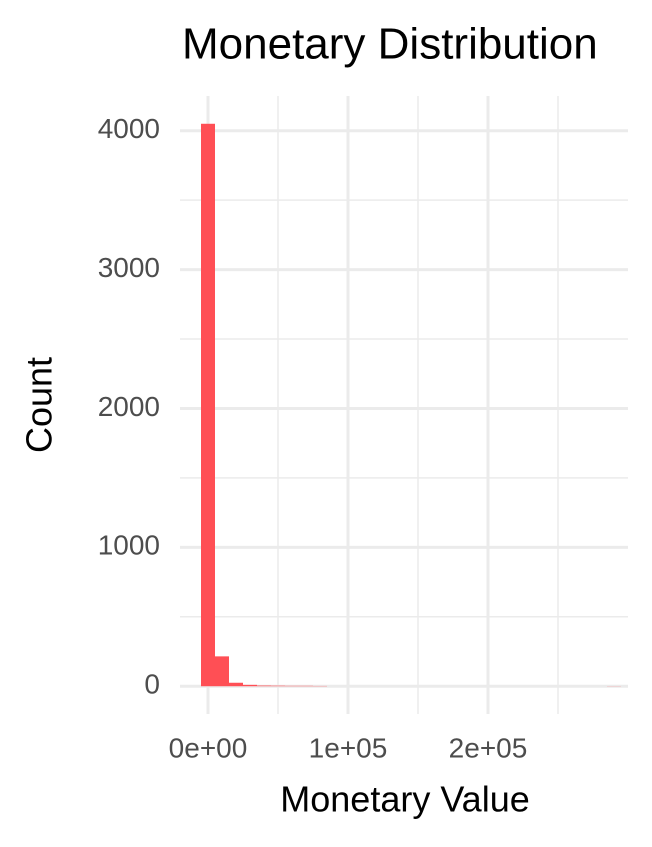 The image size is (652, 847). I want to click on y-tick-label: 0, so click(152, 684).